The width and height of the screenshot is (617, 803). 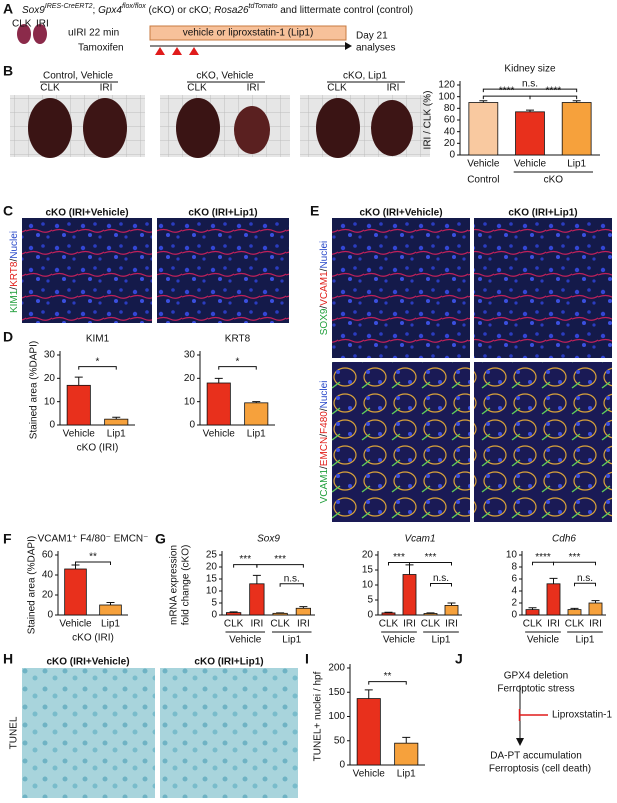 I want to click on chart-title: VCAM1⁺ F4/80⁻ EMCN⁻, so click(x=93, y=539).